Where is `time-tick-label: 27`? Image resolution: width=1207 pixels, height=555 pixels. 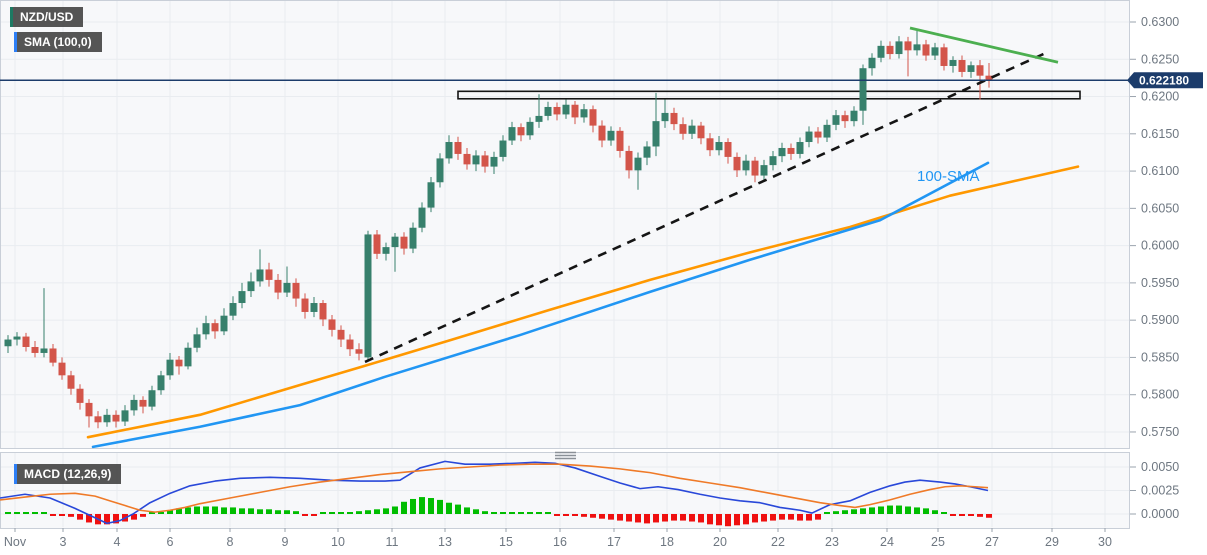 time-tick-label: 27 is located at coordinates (992, 542).